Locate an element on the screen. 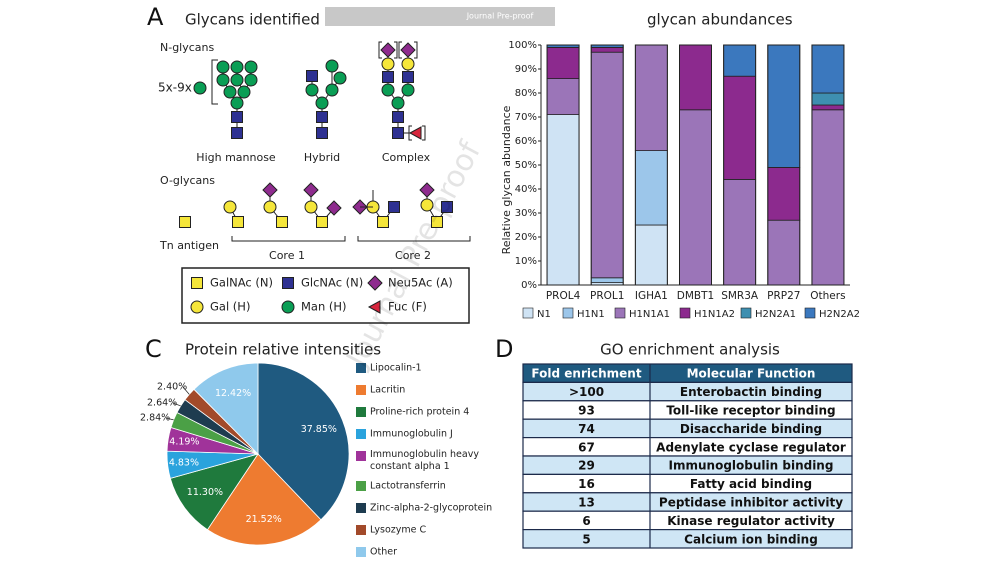 This screenshot has width=1000, height=563. legend-label: Proline-rich protein 4 is located at coordinates (419, 412).